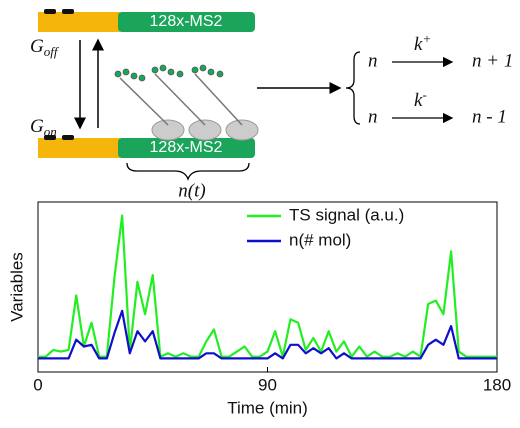 This screenshot has height=428, width=520. I want to click on x-tick-label: 180, so click(497, 384).